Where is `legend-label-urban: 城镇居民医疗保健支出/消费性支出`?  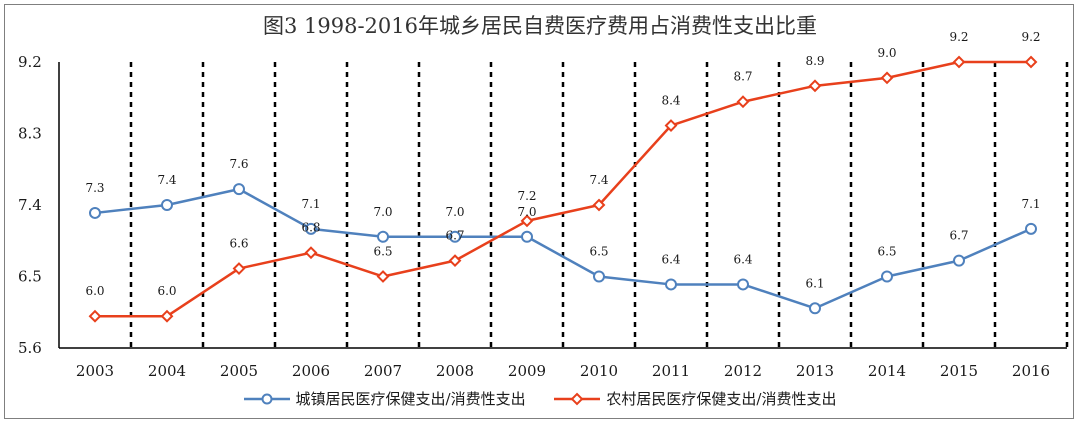 legend-label-urban: 城镇居民医疗保健支出/消费性支出 is located at coordinates (410, 399).